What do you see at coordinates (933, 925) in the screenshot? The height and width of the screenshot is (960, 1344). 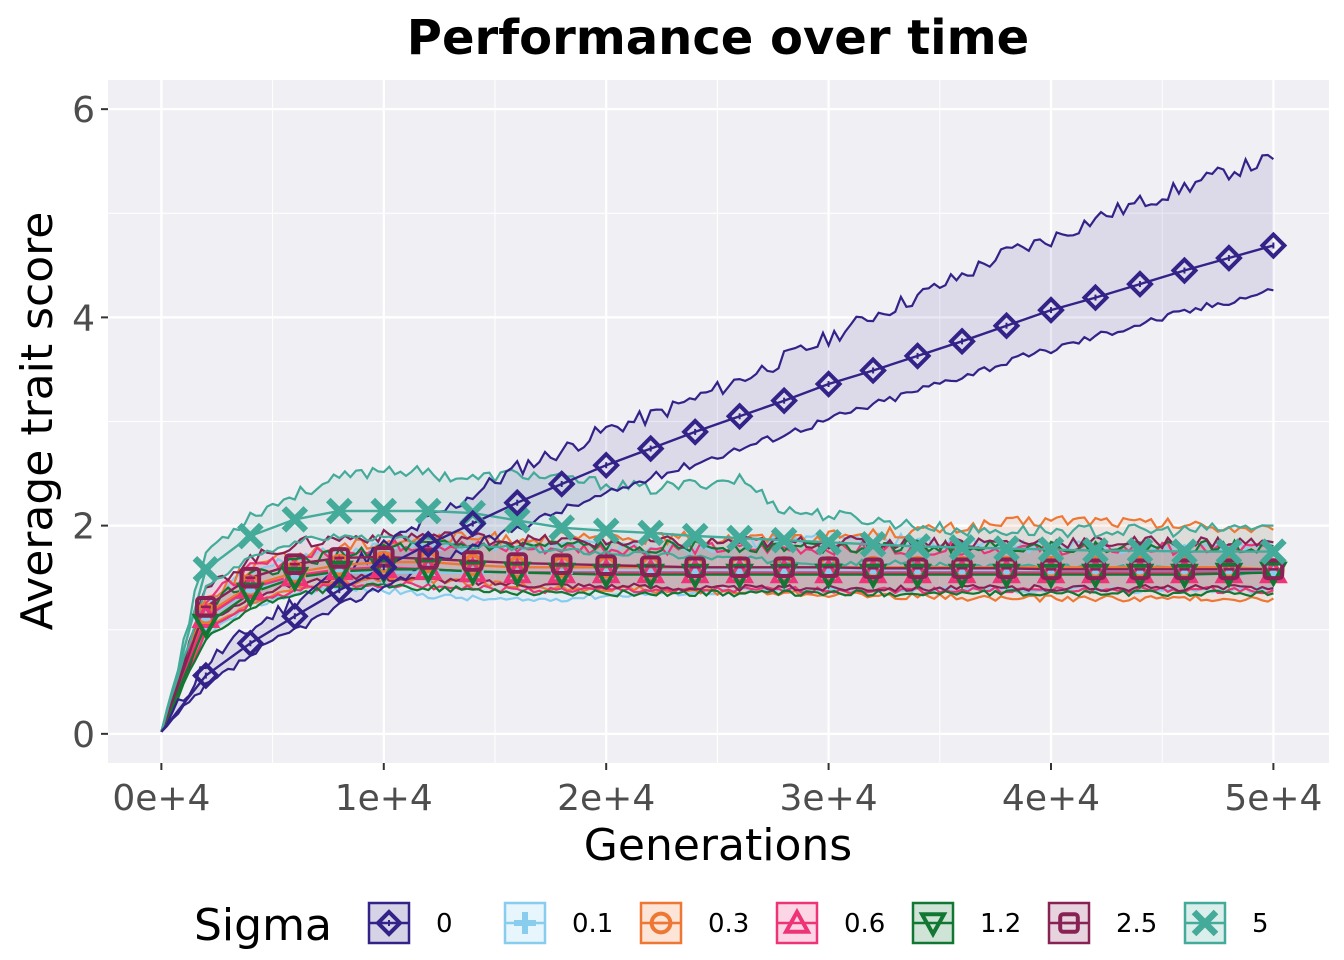 I see `legend-marker-sigma-1.2` at bounding box center [933, 925].